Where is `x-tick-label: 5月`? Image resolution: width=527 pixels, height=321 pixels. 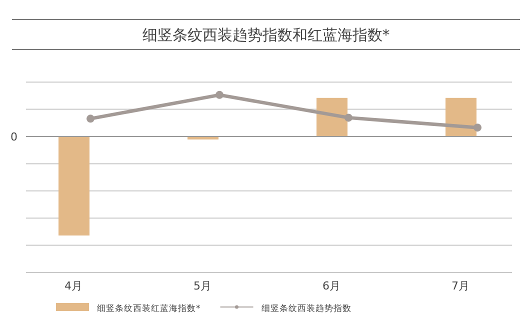 x-tick-label: 5月 is located at coordinates (203, 286).